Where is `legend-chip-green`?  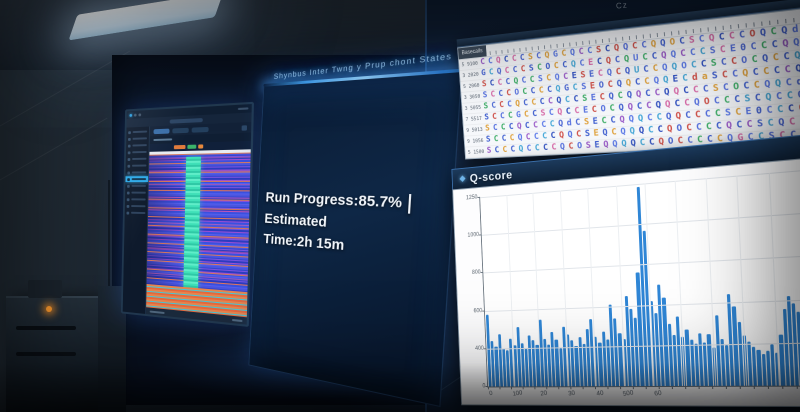 legend-chip-green is located at coordinates (192, 146).